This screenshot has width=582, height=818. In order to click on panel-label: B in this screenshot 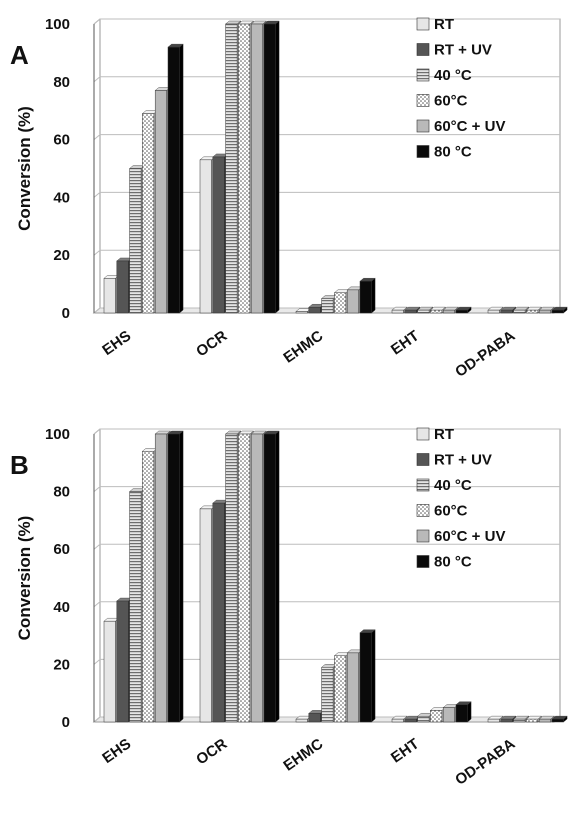, I will do `click(19, 465)`.